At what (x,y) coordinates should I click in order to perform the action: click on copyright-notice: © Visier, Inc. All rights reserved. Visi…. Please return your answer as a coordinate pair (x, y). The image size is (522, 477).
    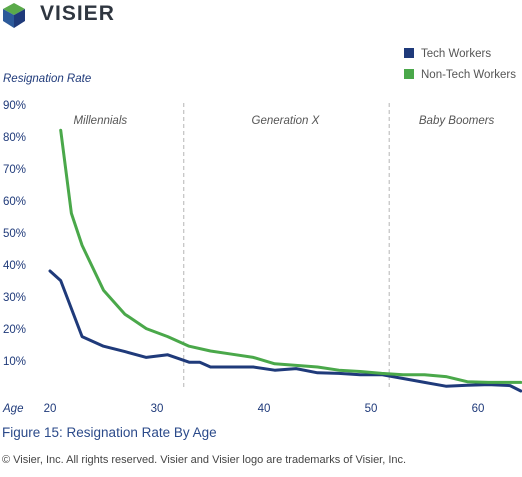
    Looking at the image, I should click on (204, 460).